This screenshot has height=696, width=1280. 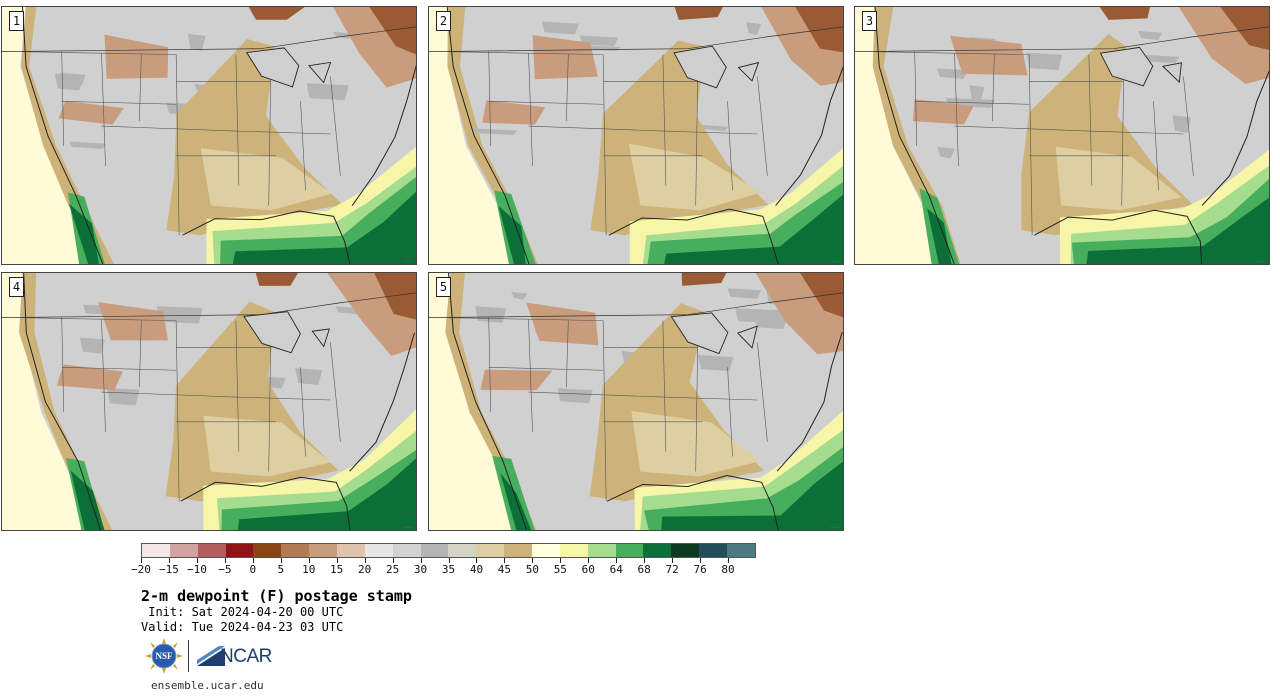 What do you see at coordinates (728, 569) in the screenshot?
I see `colorbar-tick-label: 80` at bounding box center [728, 569].